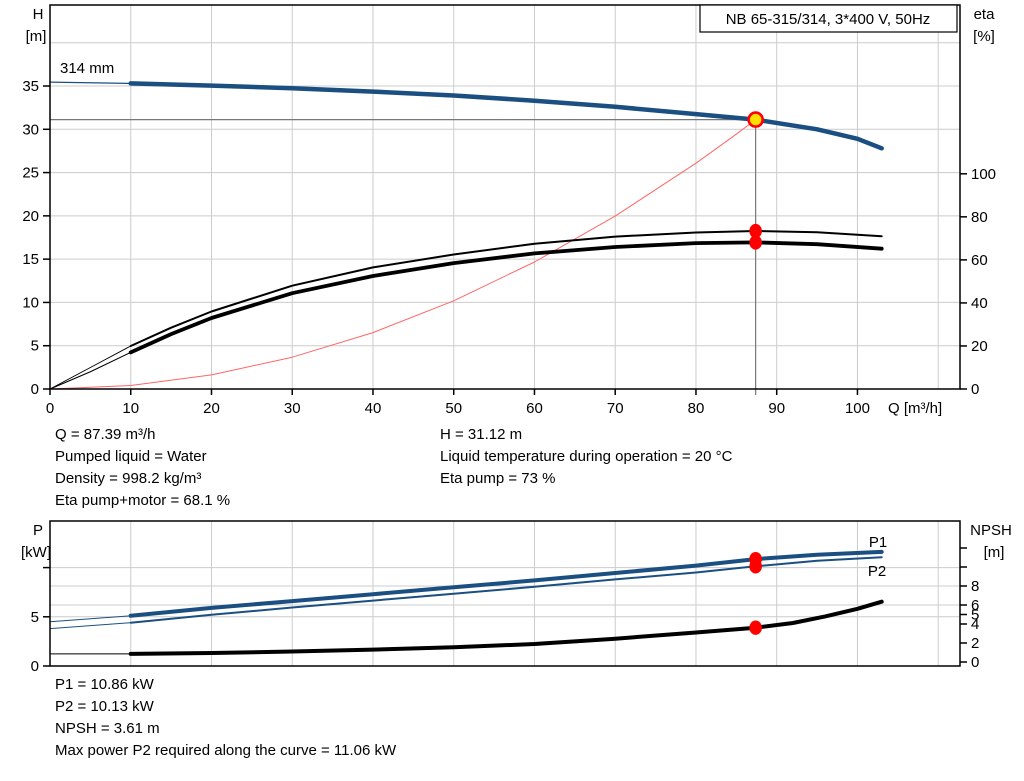  Describe the element at coordinates (30, 173) in the screenshot. I see `left-axis-tick-label: 25` at that location.